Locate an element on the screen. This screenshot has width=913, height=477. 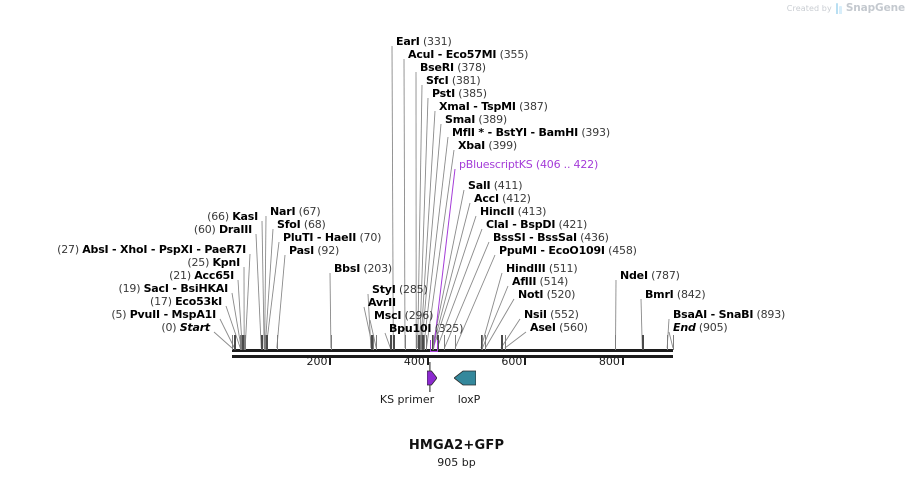
enzyme-label-smai: SmaI (389) is located at coordinates (476, 120).